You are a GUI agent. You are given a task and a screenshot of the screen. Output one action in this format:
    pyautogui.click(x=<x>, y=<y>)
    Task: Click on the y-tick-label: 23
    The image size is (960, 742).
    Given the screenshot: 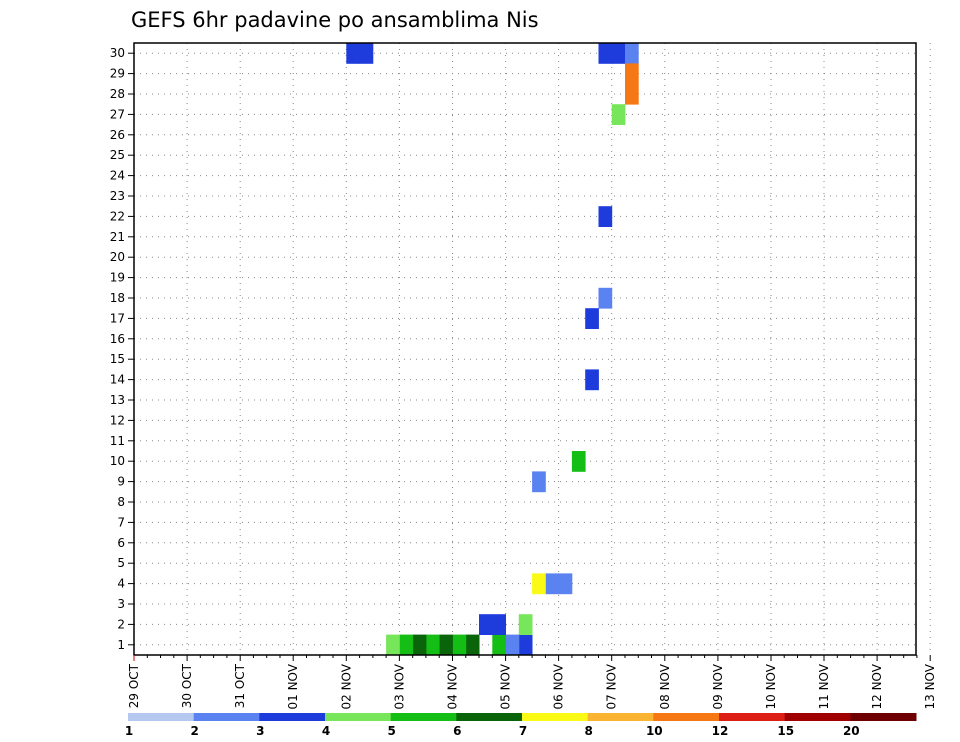 What is the action you would take?
    pyautogui.click(x=117, y=196)
    